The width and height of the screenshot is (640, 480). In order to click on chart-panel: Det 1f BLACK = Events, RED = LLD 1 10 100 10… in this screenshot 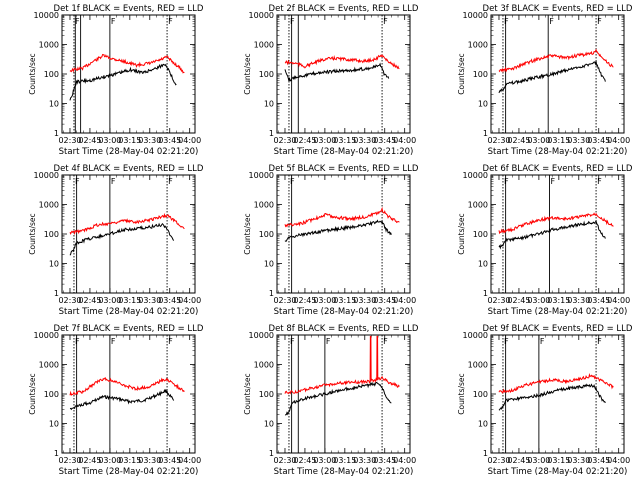, I will do `click(116, 80)`.